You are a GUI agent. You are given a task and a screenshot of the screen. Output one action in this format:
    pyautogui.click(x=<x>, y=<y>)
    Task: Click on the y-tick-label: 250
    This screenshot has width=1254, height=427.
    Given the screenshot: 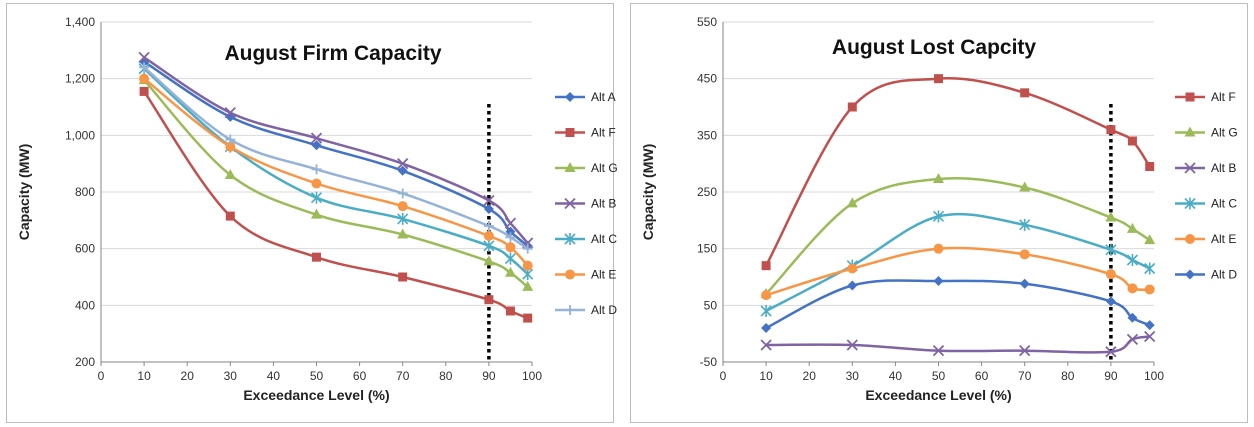 What is the action you would take?
    pyautogui.click(x=707, y=192)
    